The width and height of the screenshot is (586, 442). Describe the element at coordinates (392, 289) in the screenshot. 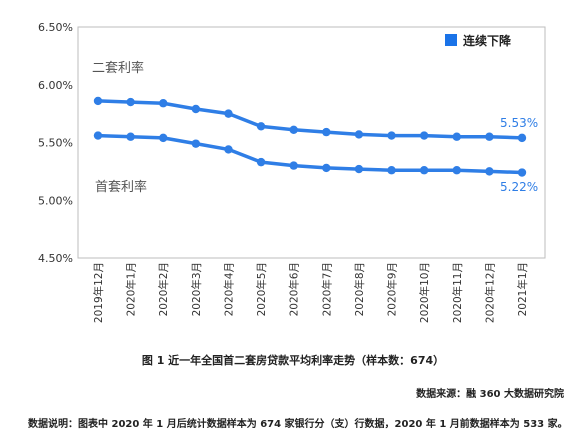

I see `x-tick-label: 2020年9月` at that location.